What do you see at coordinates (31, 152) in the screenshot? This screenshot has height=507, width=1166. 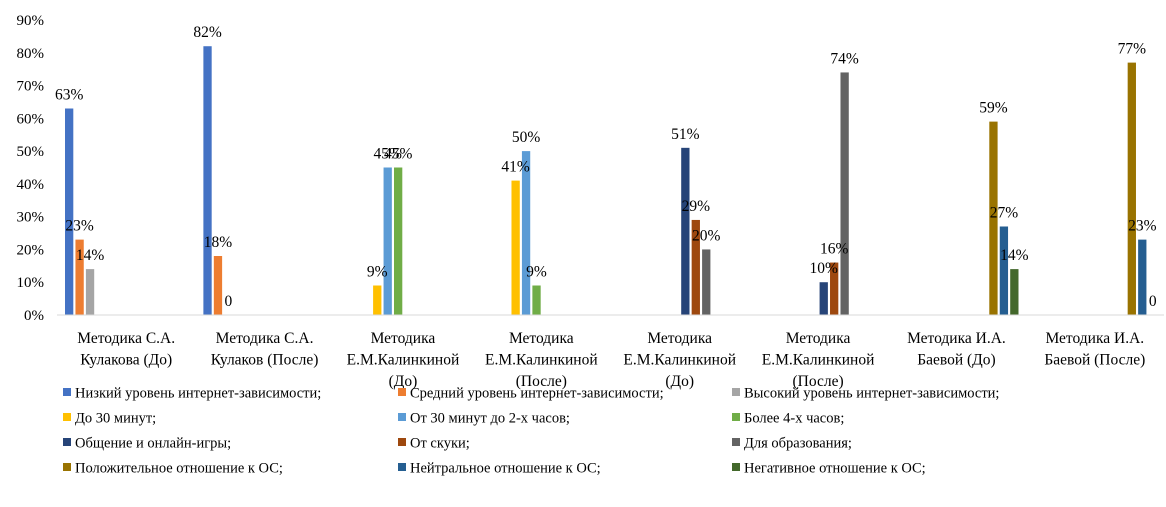 I see `y-tick-label: 50%` at bounding box center [31, 152].